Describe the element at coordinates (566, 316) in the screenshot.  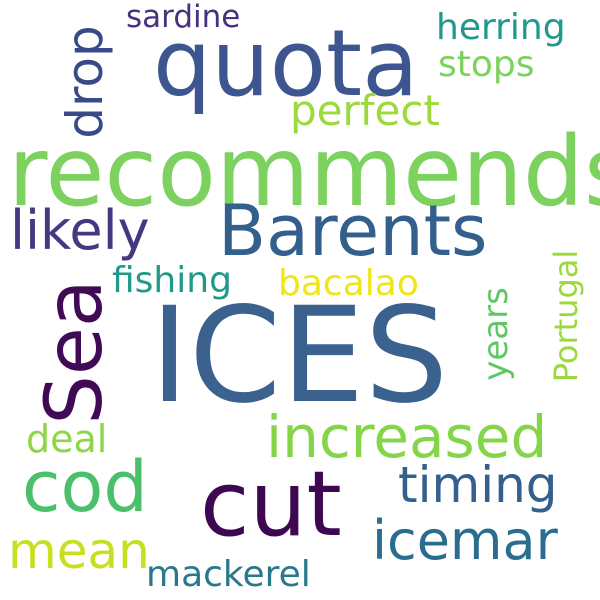
I see `word-portugal: Portugal` at that location.